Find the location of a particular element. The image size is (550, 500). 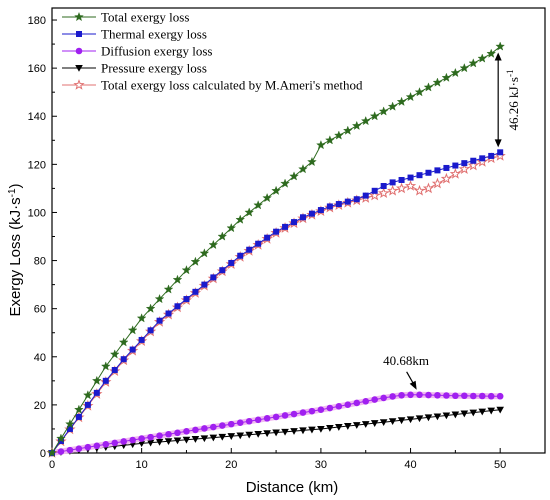

series-glow is located at coordinates (276, 423).